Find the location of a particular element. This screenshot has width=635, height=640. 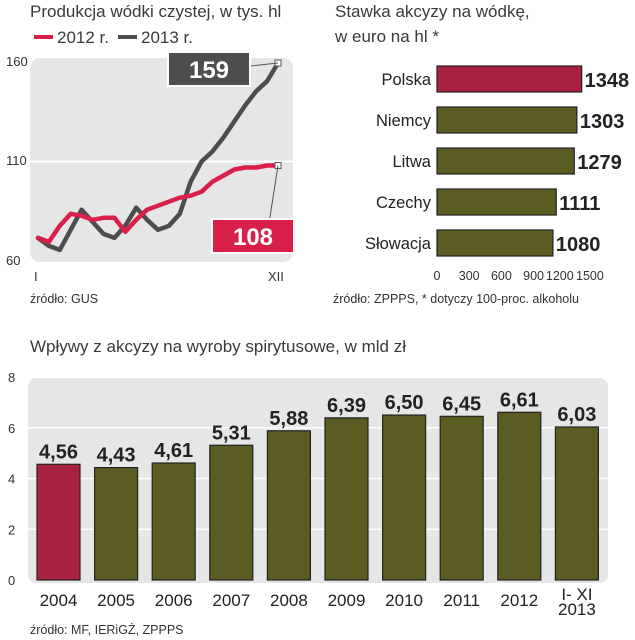

legend-2013-label: 2013 r. is located at coordinates (167, 37).